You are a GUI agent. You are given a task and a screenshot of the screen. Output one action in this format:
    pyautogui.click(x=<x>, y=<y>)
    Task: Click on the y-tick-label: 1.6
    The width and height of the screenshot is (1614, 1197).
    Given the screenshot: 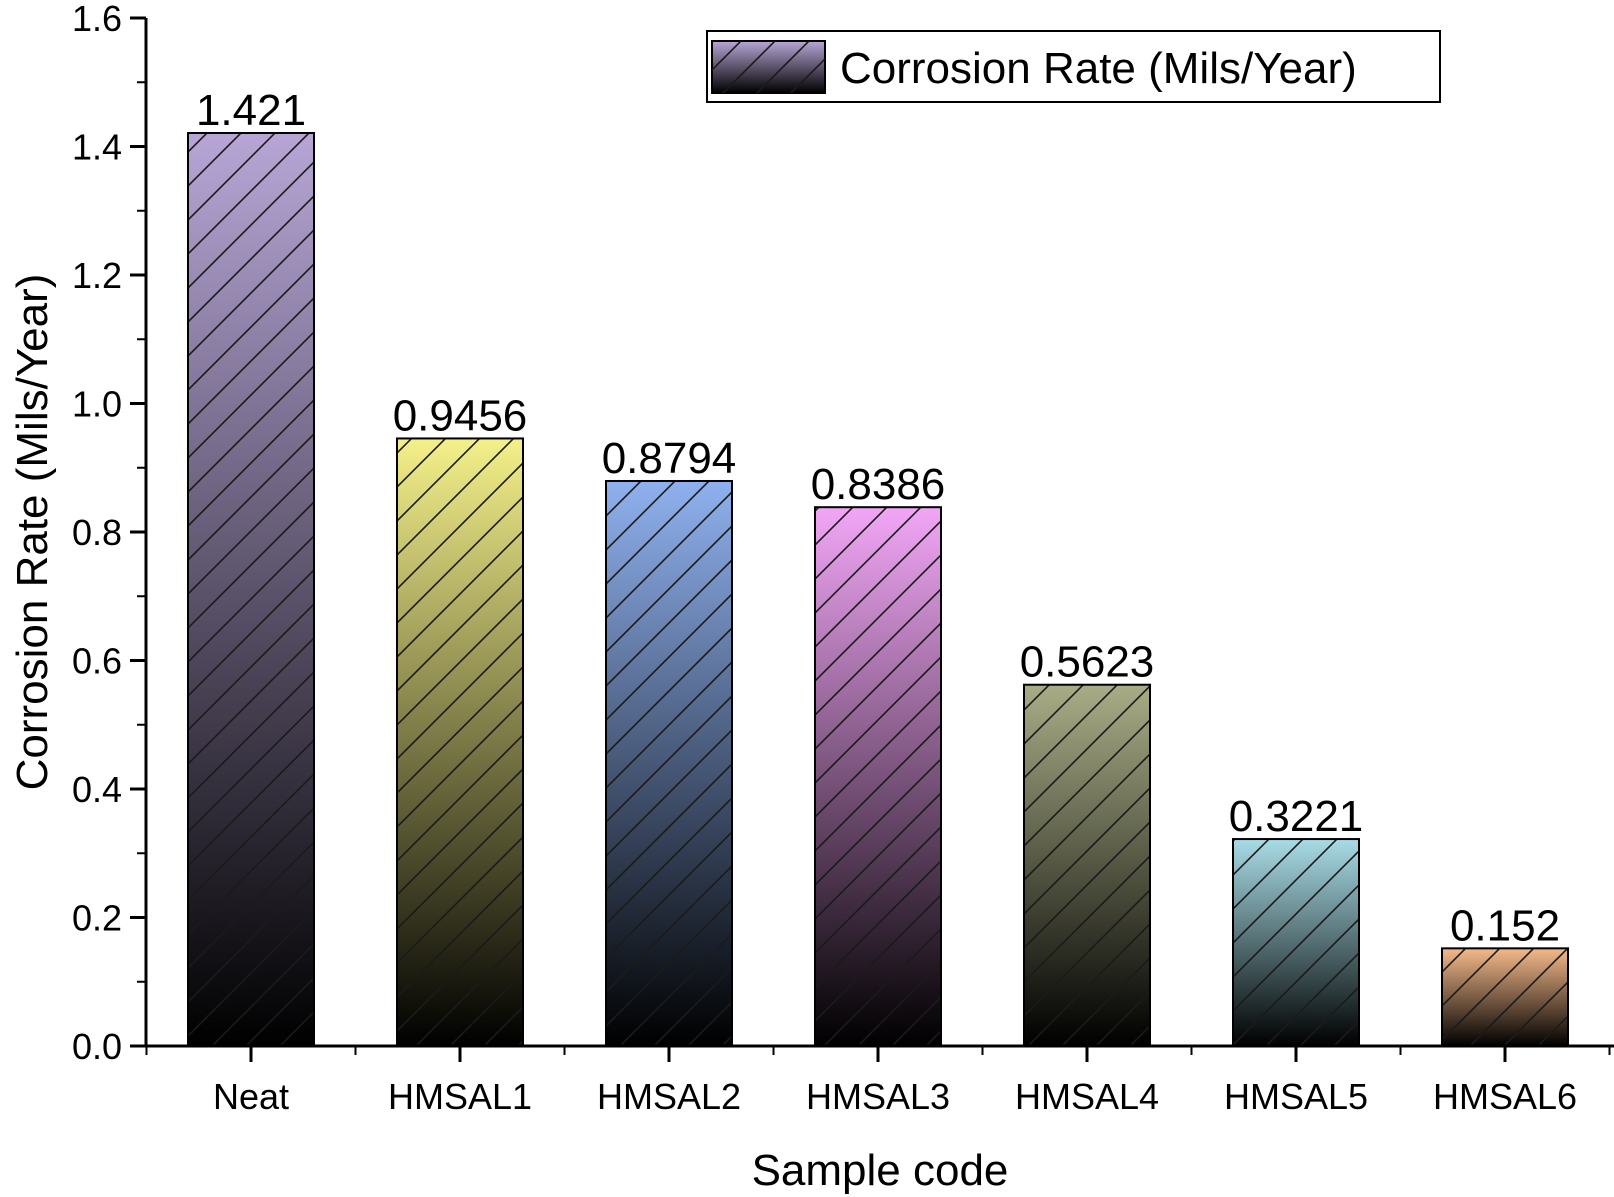 What is the action you would take?
    pyautogui.click(x=97, y=19)
    